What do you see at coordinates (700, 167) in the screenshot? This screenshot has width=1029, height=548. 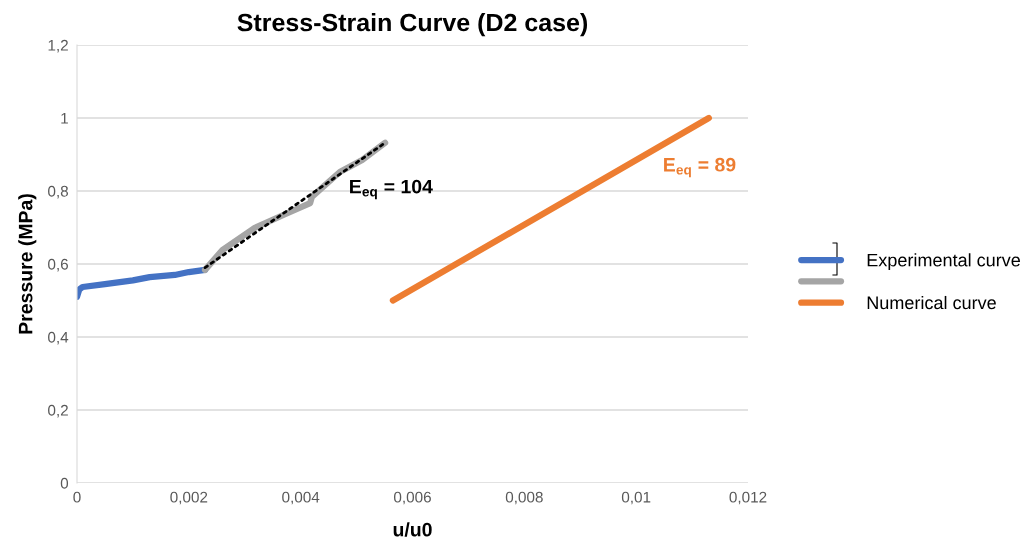 I see `annotation: E$_{eq}$ = 89` at bounding box center [700, 167].